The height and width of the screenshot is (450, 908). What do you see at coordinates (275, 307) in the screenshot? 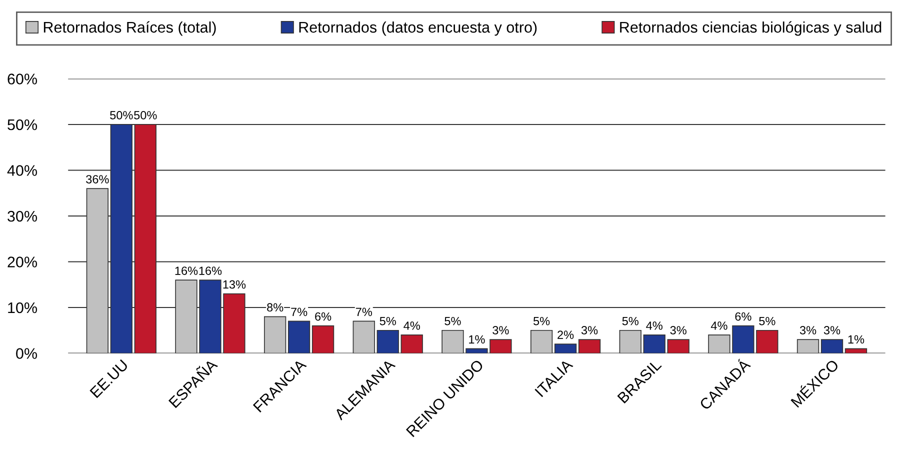
I see `data-label: 8%` at bounding box center [275, 307].